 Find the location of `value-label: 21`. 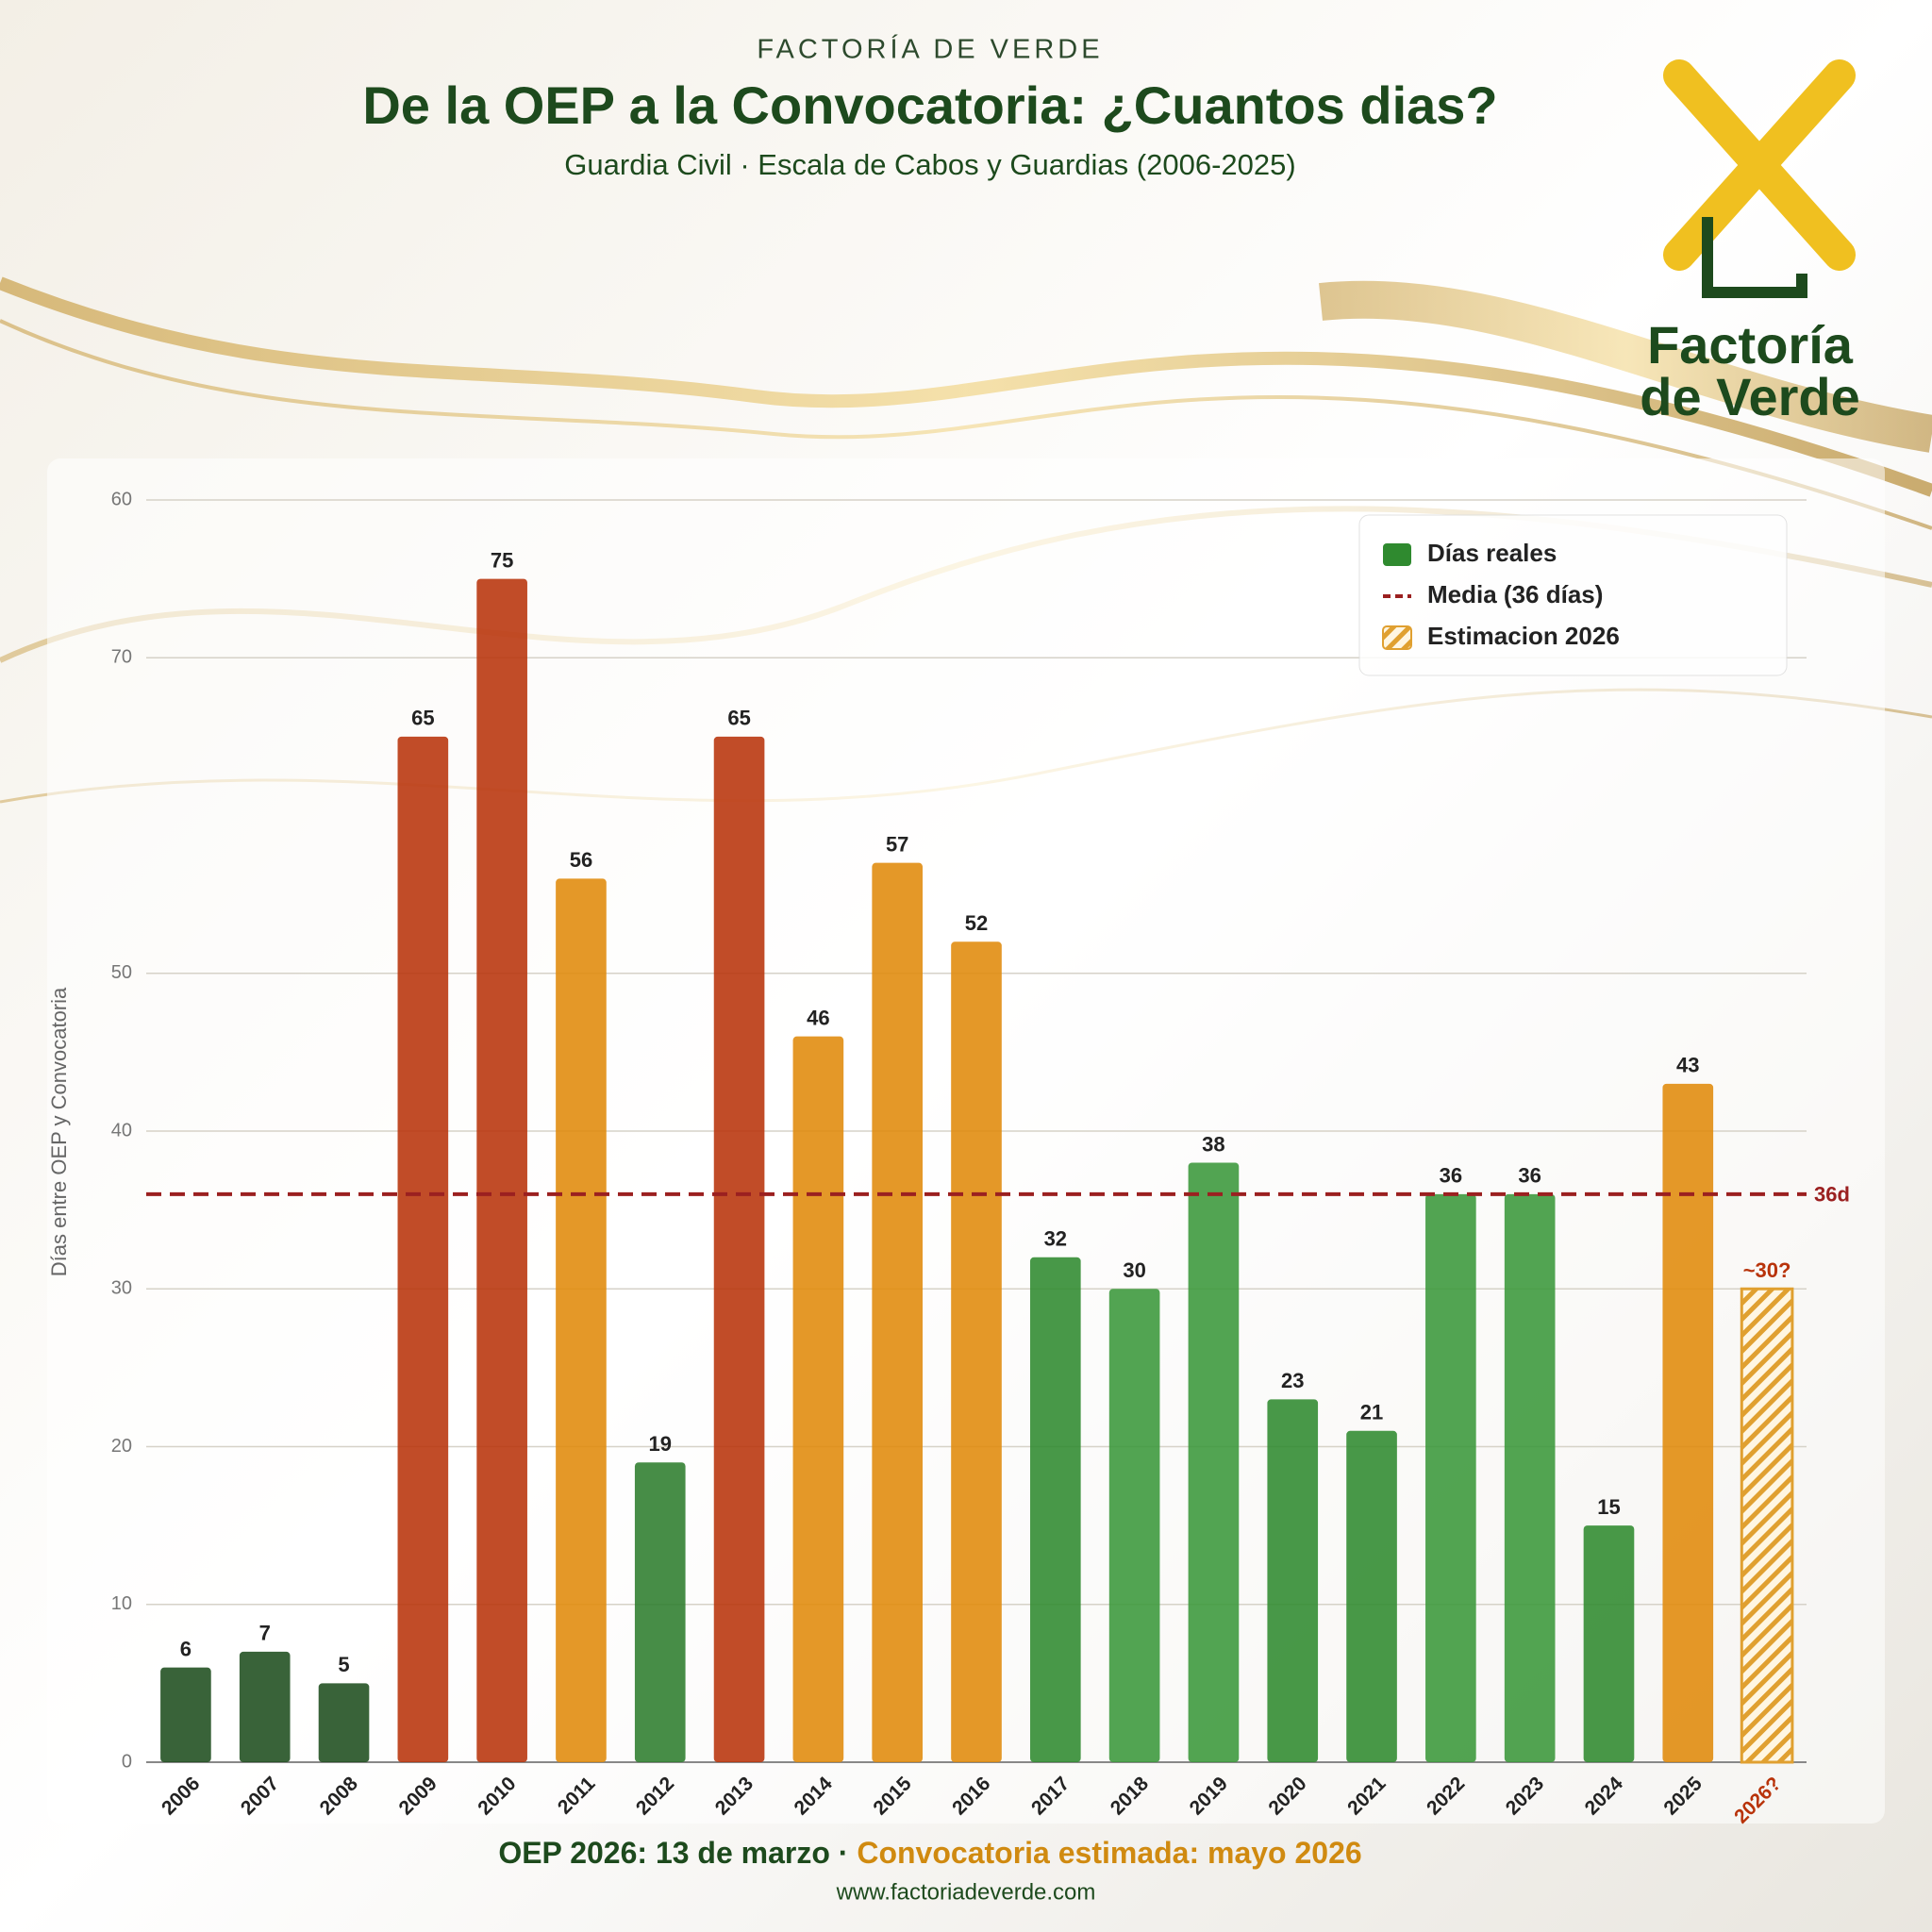

value-label: 21 is located at coordinates (1371, 1412).